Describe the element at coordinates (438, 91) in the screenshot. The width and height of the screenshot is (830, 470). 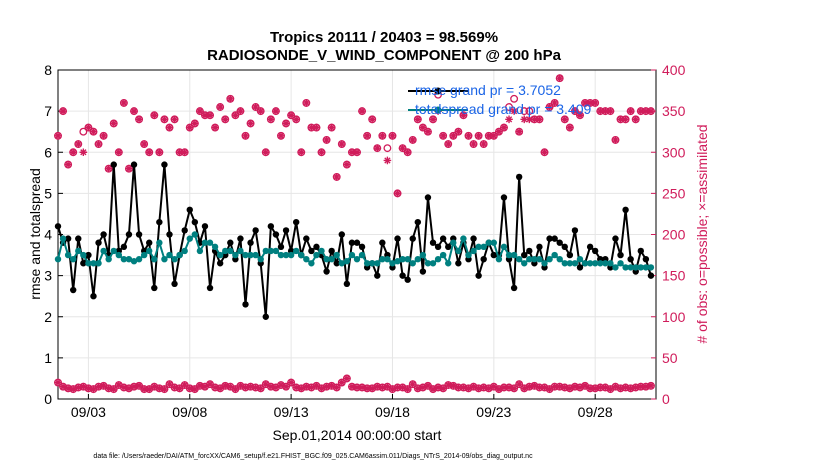
I see `legend-marker-rmse` at that location.